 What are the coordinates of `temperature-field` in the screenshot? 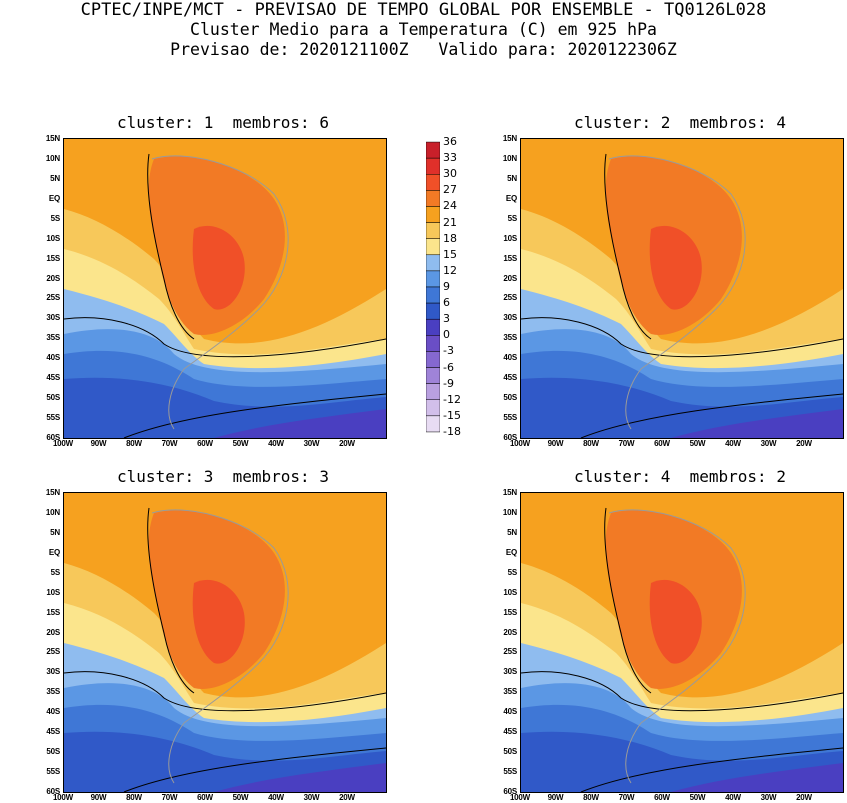 It's located at (225, 288).